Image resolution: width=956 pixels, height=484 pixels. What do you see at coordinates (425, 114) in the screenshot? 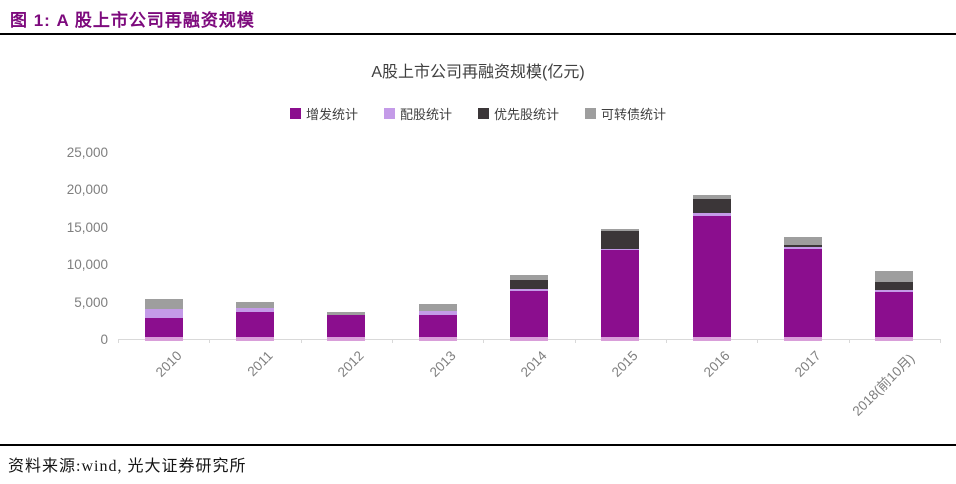
I see `legend-label: 配股统计` at bounding box center [425, 114].